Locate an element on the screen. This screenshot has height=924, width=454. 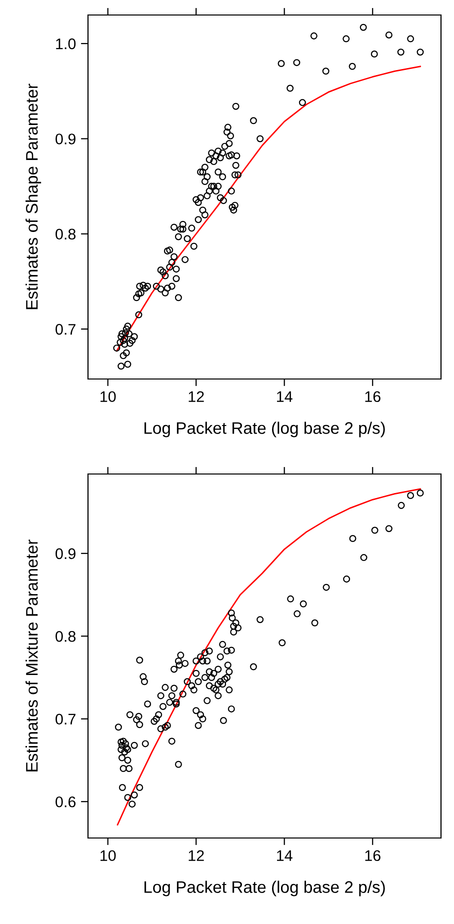
y-axis-title: Estimates of Mixture Parameter is located at coordinates (32, 656).